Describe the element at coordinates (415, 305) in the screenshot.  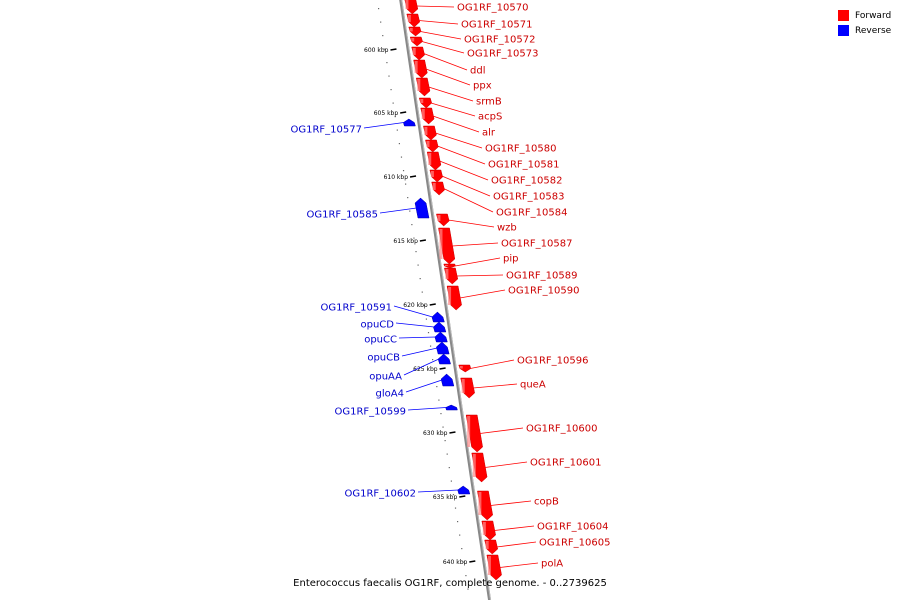
I see `scale-tick-label: 620 kbp` at that location.